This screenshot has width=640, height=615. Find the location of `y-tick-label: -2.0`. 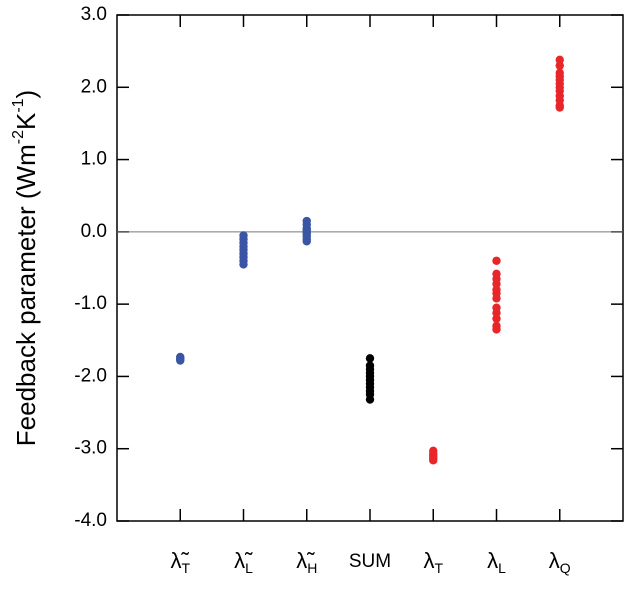

y-tick-label: -2.0 is located at coordinates (90, 375).